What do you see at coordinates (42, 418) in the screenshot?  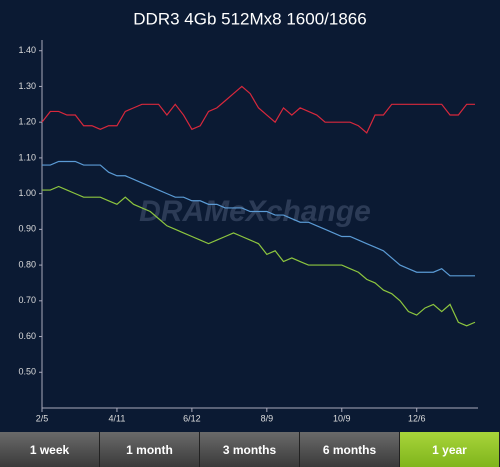 I see `x-tick-label: 2/5` at bounding box center [42, 418].